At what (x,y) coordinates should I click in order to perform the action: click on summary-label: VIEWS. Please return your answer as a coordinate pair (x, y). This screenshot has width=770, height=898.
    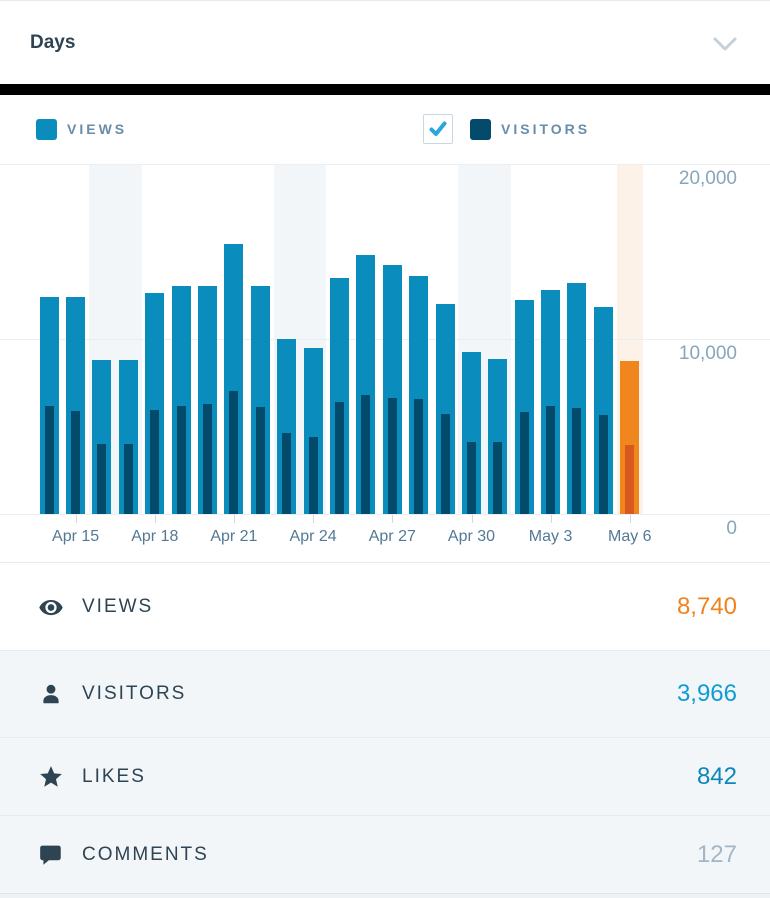
    Looking at the image, I should click on (118, 606).